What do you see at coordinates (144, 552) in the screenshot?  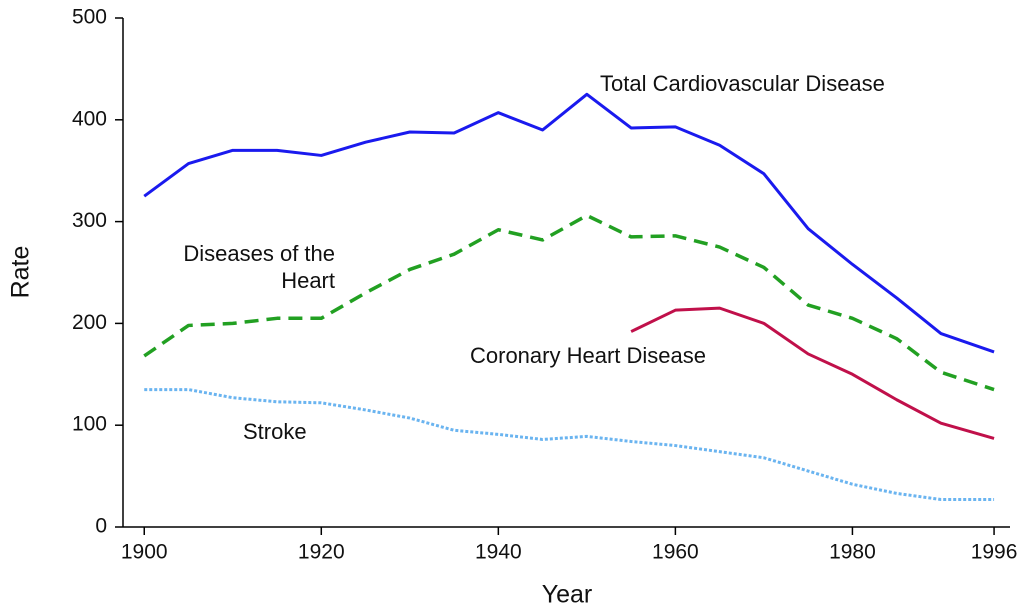 I see `x-tick-label: 1900` at bounding box center [144, 552].